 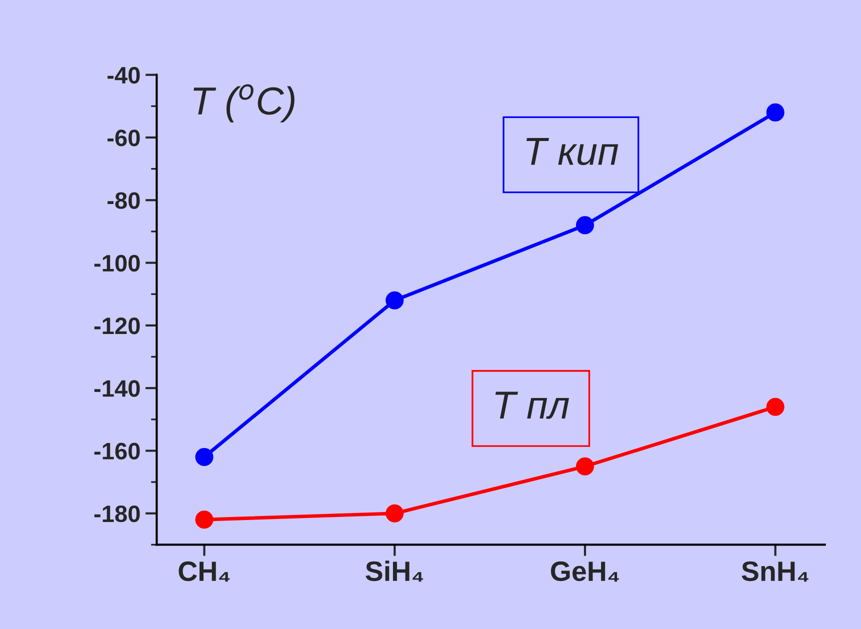 What do you see at coordinates (124, 138) in the screenshot?
I see `y-tick-label: -60` at bounding box center [124, 138].